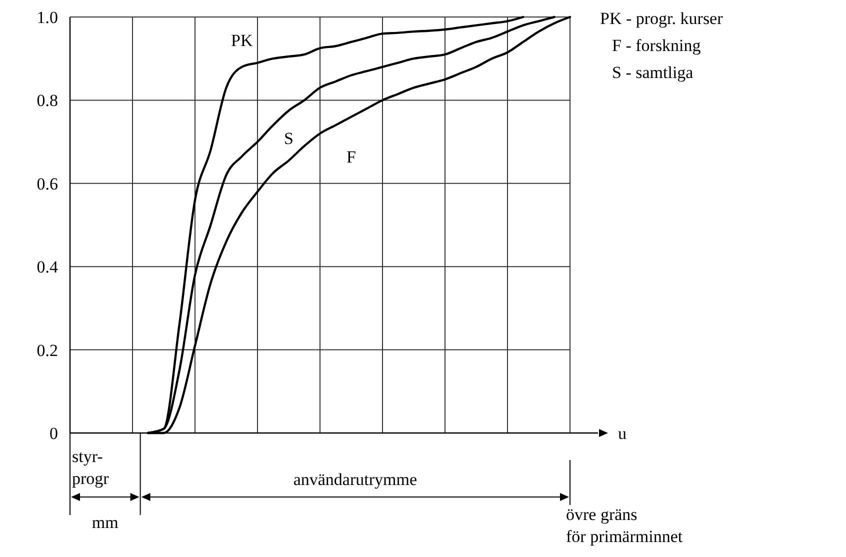  I want to click on y-tick-label: 0.8, so click(47, 100).